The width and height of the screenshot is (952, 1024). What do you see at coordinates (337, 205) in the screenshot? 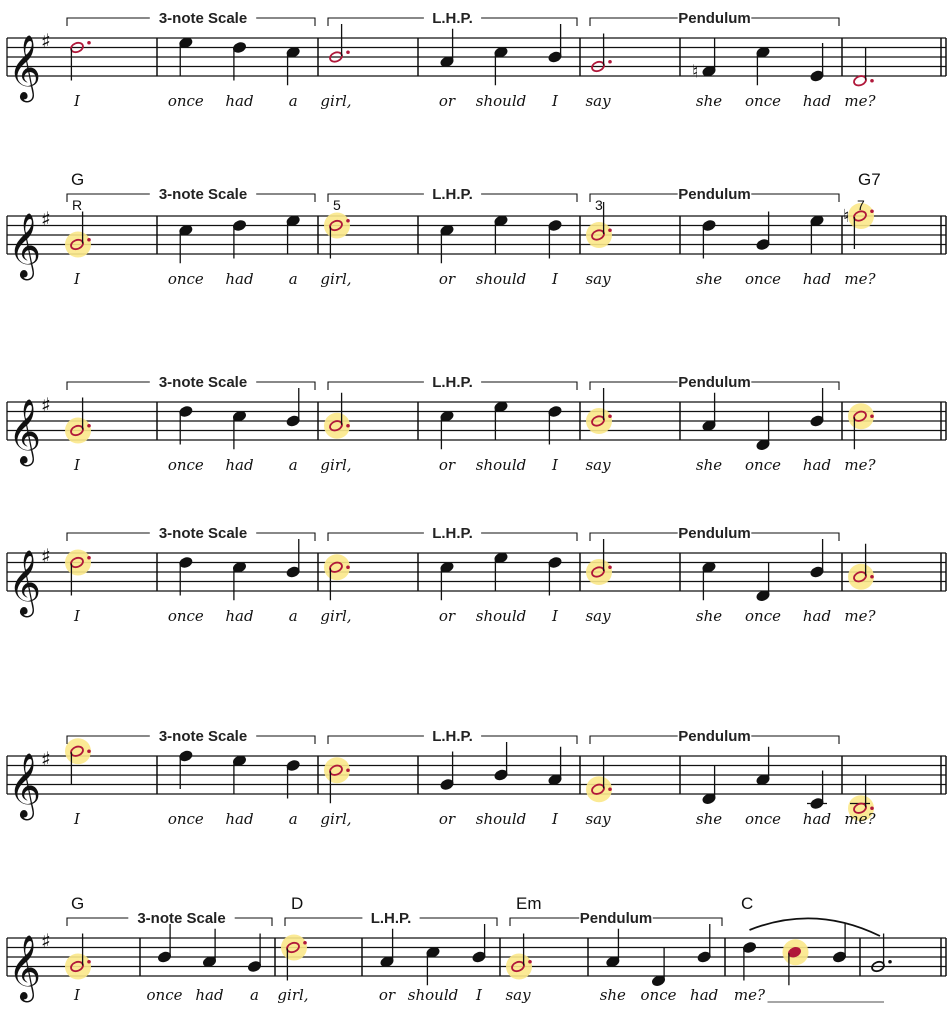
I see `scale-degree-label: 5` at bounding box center [337, 205].